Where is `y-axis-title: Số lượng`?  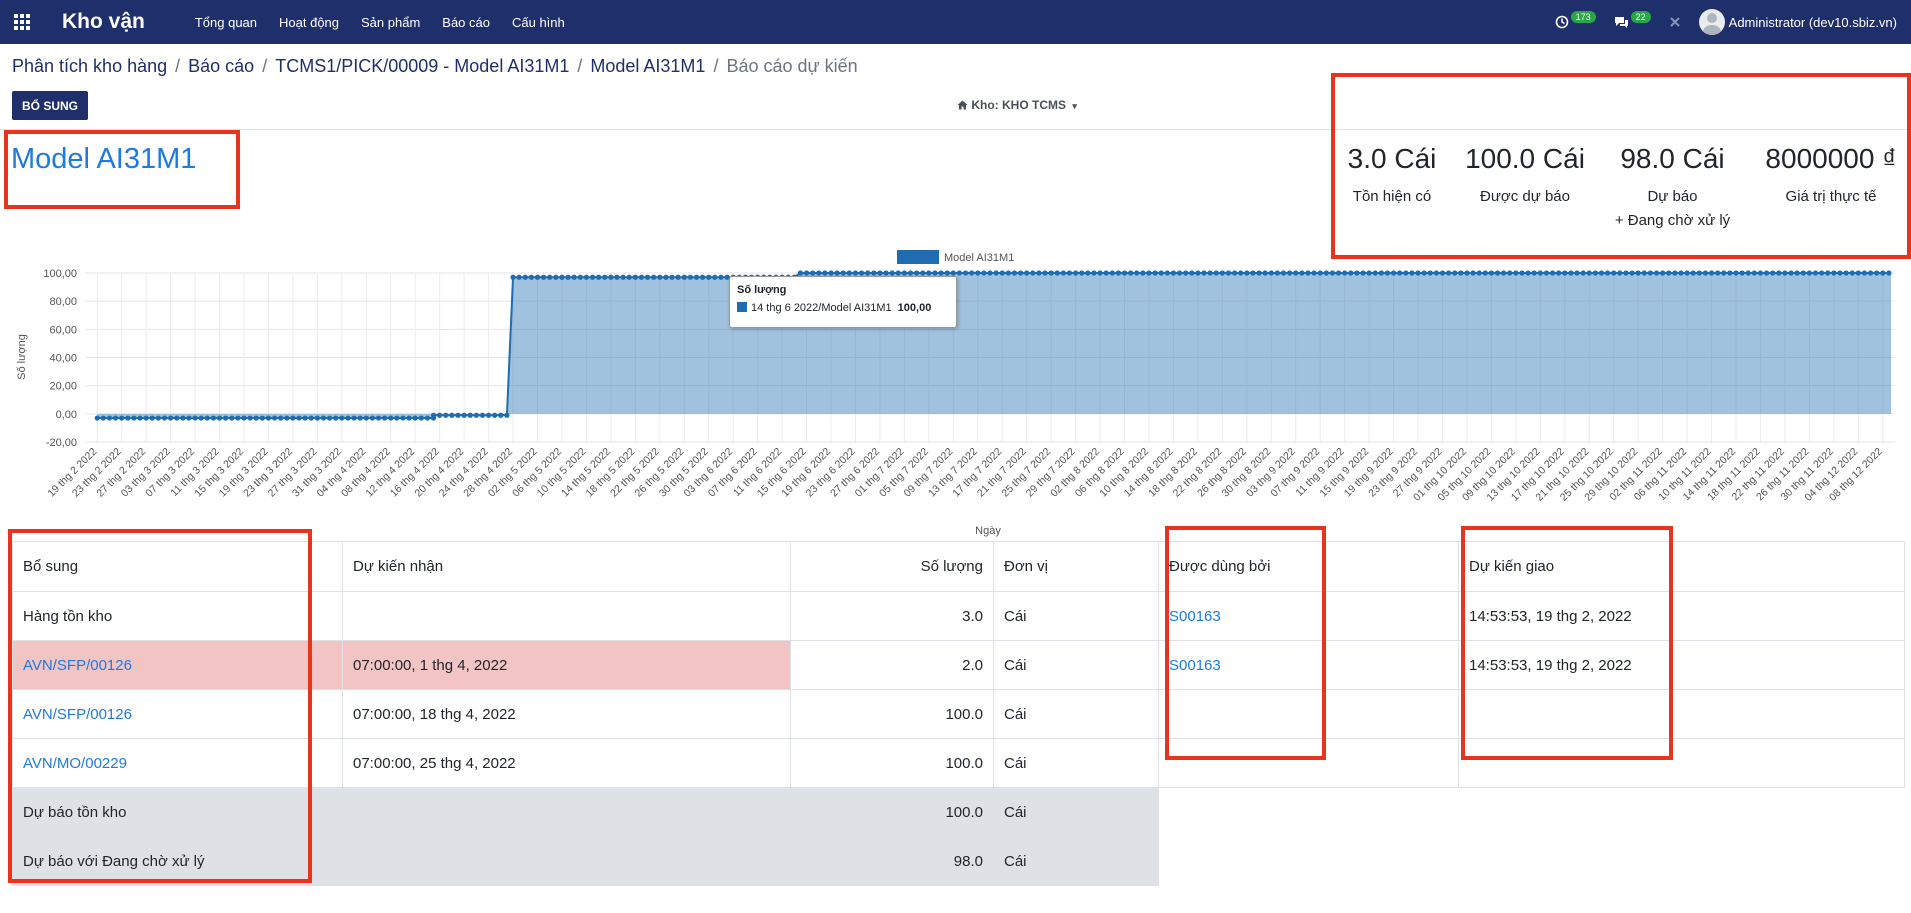 y-axis-title: Số lượng is located at coordinates (22, 357).